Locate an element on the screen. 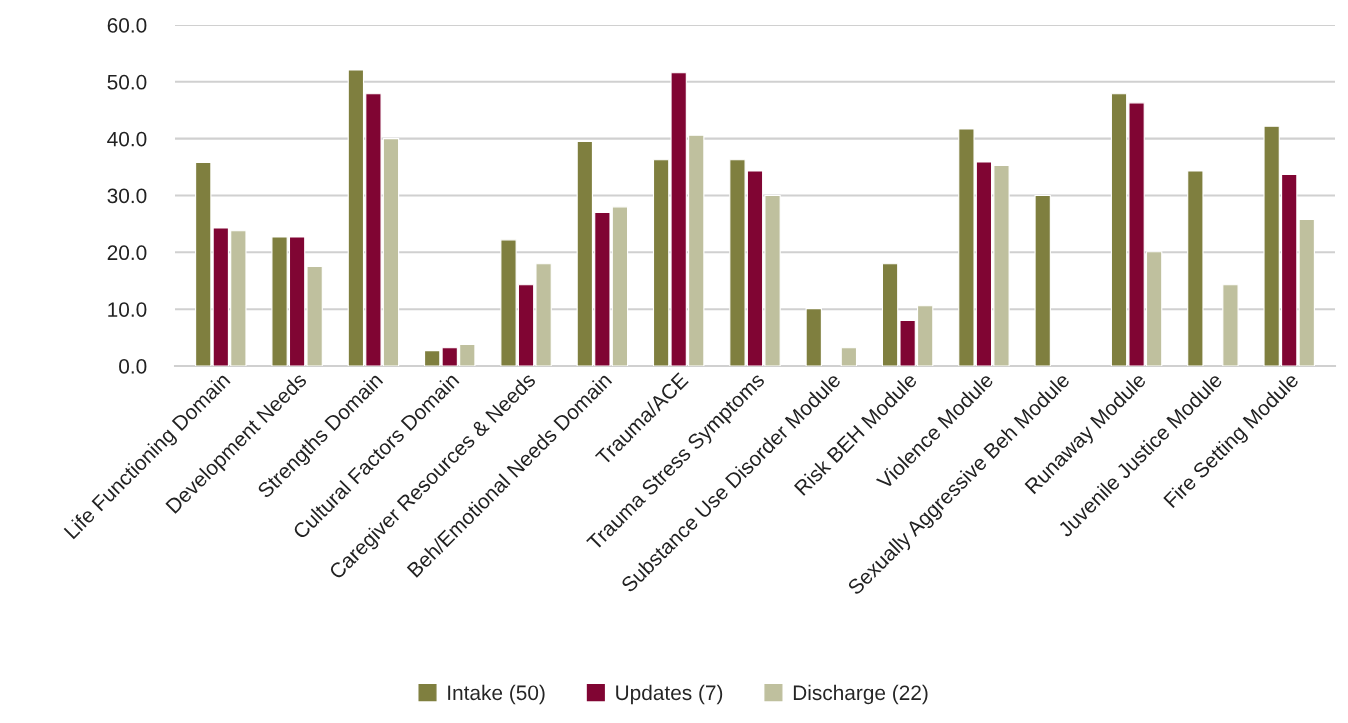  y-tick-label: 20.0 is located at coordinates (127, 253).